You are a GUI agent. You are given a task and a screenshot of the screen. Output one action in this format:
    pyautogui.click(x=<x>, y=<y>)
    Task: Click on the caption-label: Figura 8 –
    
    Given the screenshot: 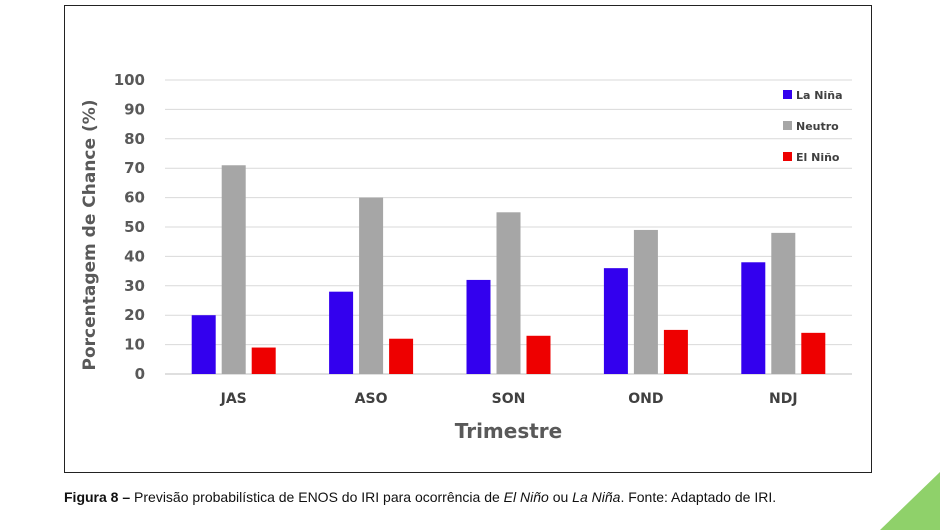 What is the action you would take?
    pyautogui.click(x=97, y=497)
    